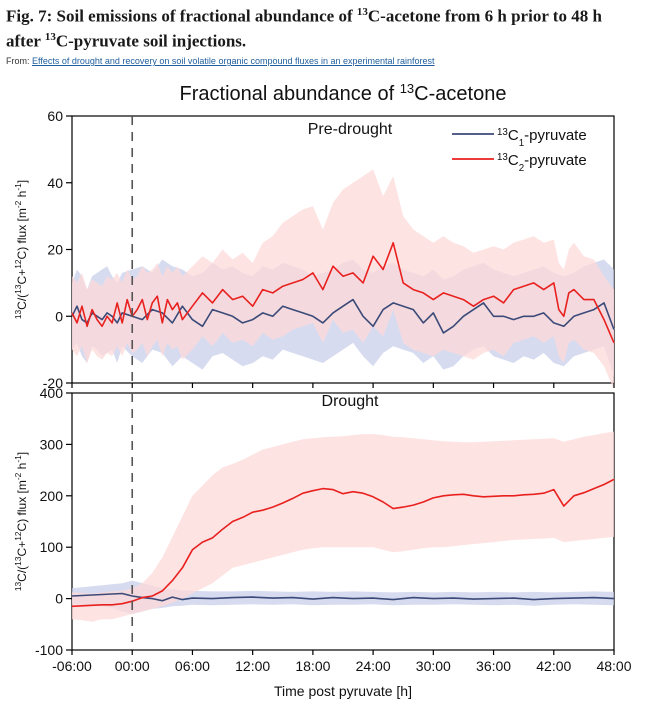 The height and width of the screenshot is (702, 646). Describe the element at coordinates (29, 16) in the screenshot. I see `figure-label: Fig. 7:` at that location.